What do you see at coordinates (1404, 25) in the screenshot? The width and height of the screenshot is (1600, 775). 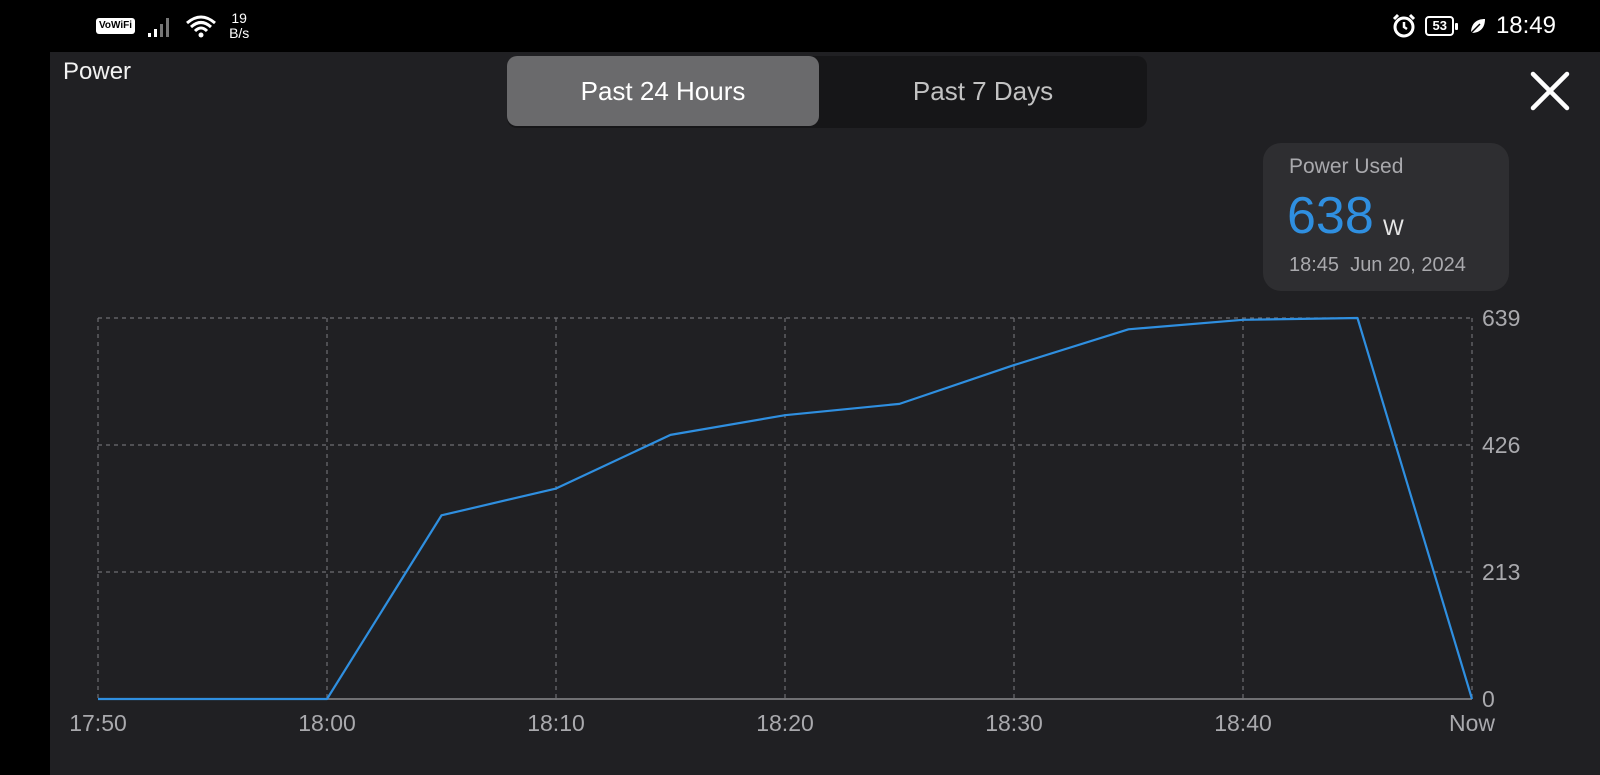 I see `alarm-icon` at bounding box center [1404, 25].